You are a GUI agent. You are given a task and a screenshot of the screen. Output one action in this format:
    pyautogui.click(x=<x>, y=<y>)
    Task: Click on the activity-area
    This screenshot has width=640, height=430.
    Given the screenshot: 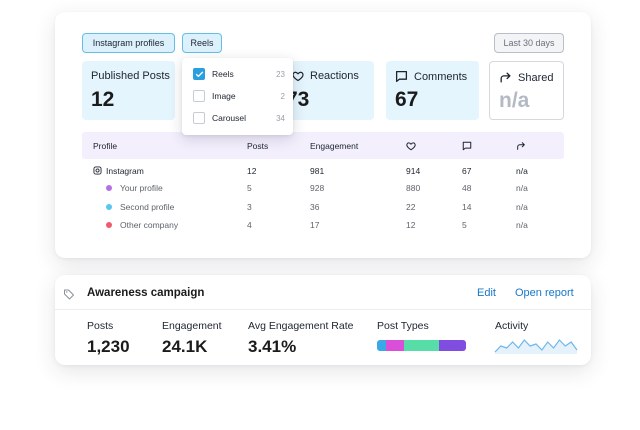 What is the action you would take?
    pyautogui.click(x=536, y=347)
    